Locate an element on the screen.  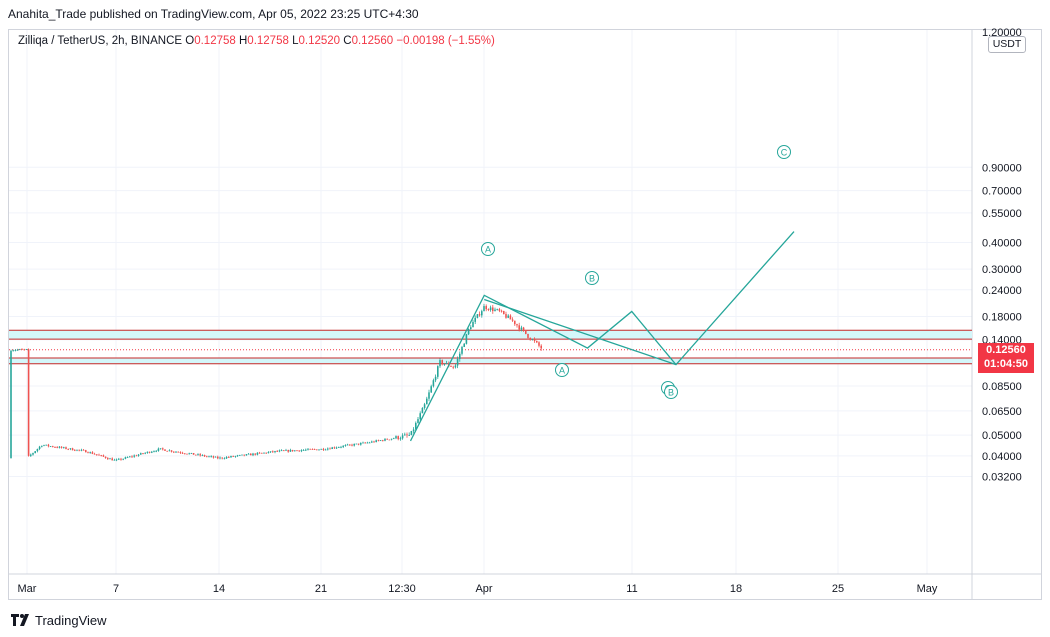
wave-label-circle-c is located at coordinates (784, 152).